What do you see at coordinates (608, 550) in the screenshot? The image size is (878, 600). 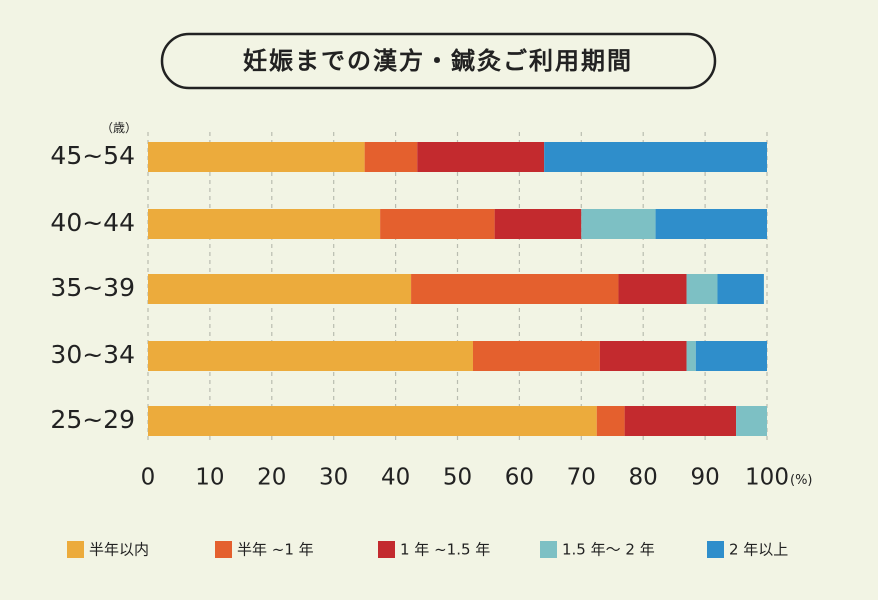 I see `legend-label: 1.5 年〜 2 年` at bounding box center [608, 550].